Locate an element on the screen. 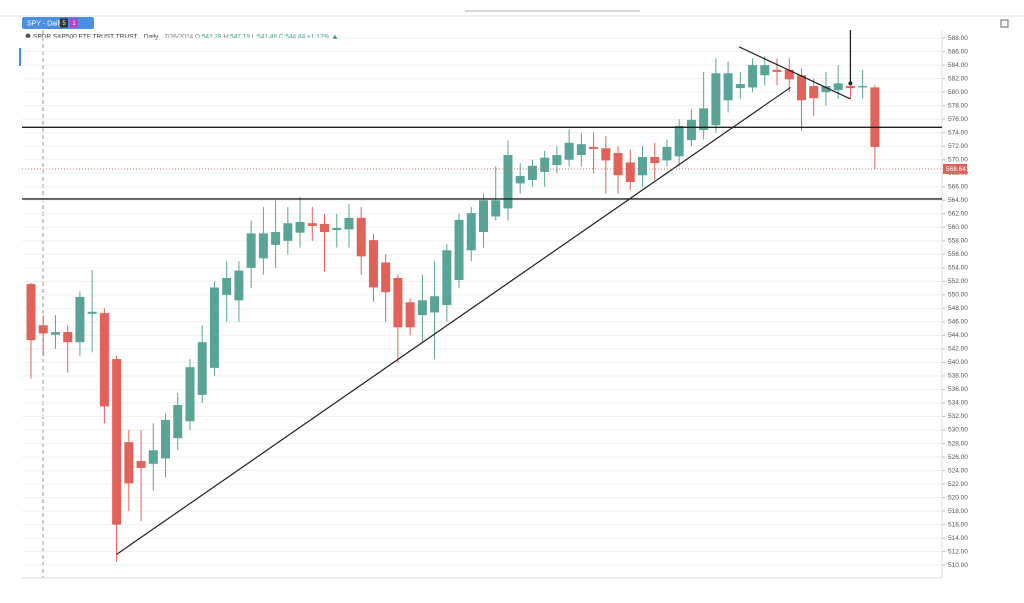 This screenshot has height=603, width=1024. ohlc-value: 544.44 is located at coordinates (295, 36).